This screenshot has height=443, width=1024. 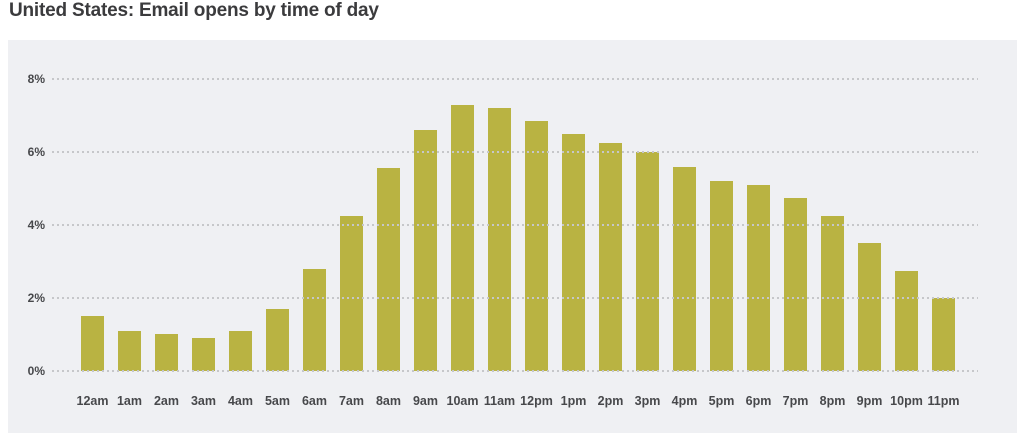 I want to click on bar-11am, so click(x=499, y=239).